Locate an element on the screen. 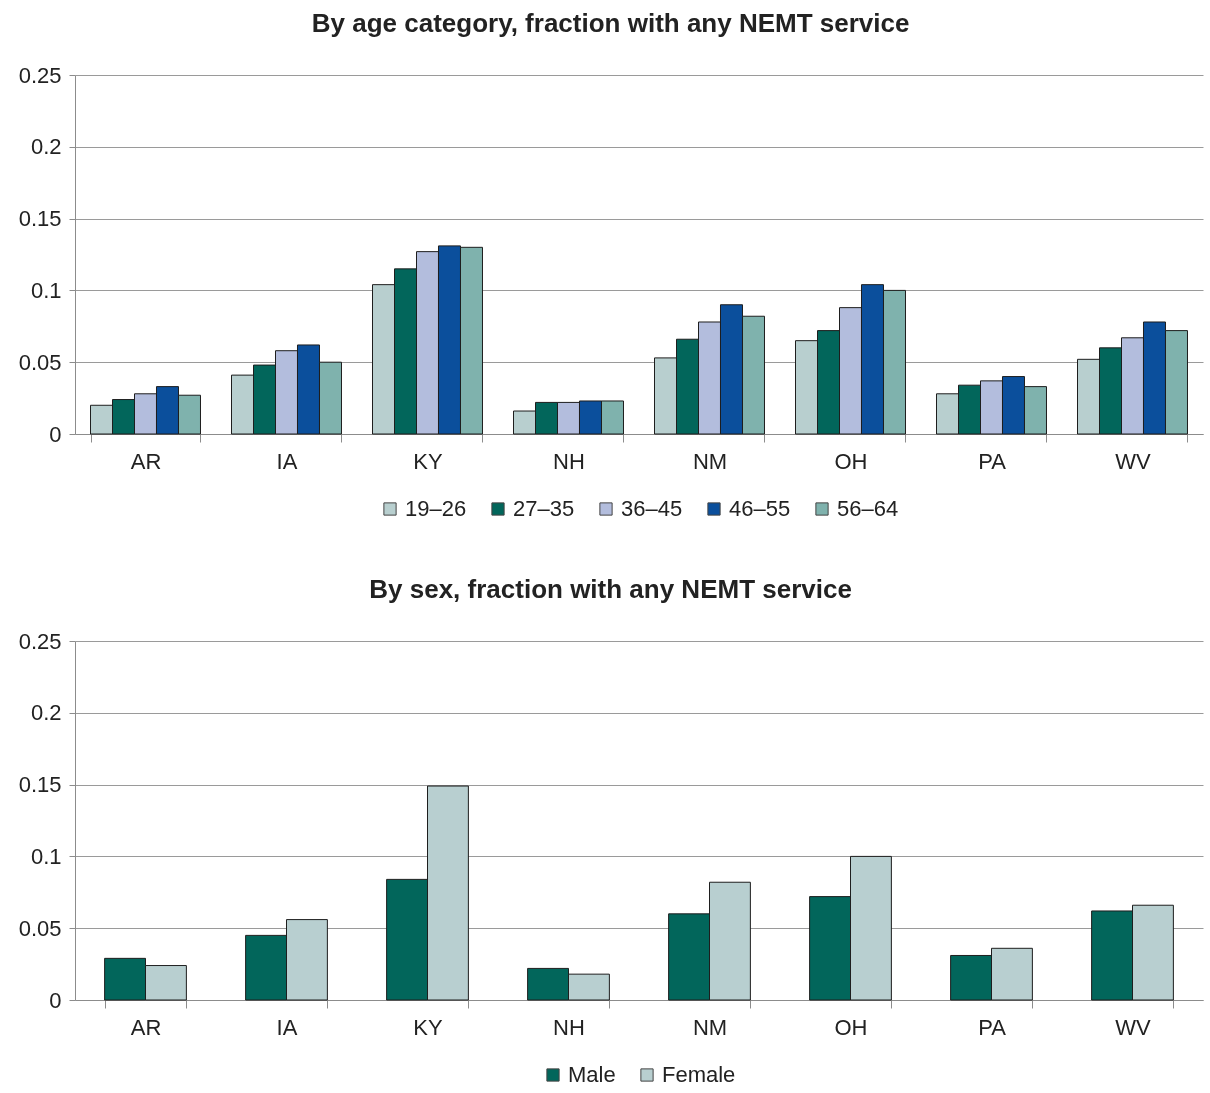 The image size is (1210, 1093). legend-label: 36–45 is located at coordinates (652, 508).